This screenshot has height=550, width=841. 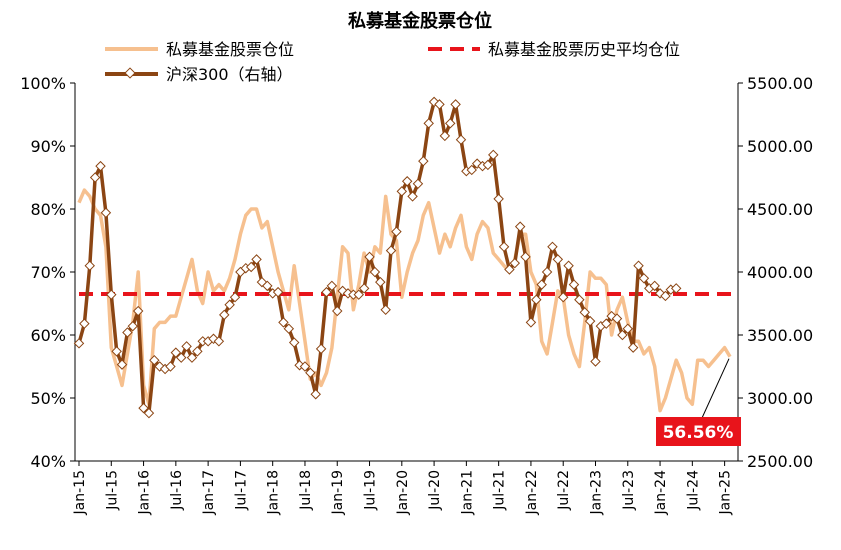 What do you see at coordinates (435, 490) in the screenshot?
I see `x-tick-label: Jul-20` at bounding box center [435, 490].